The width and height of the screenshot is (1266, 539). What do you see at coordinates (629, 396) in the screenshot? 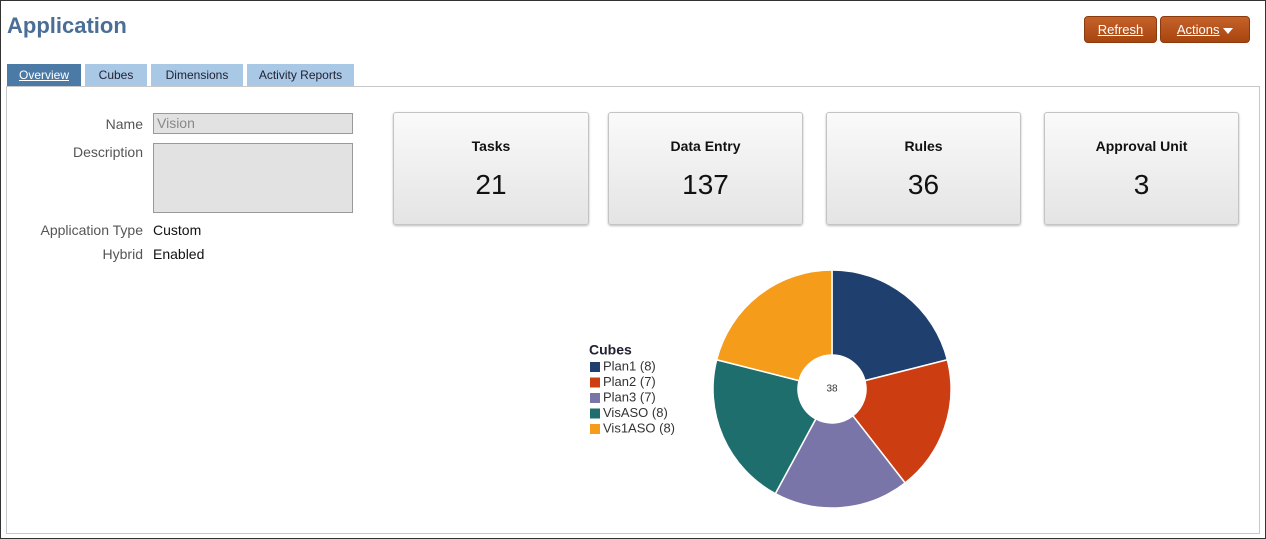
I see `legend-label: Plan3 (7)` at bounding box center [629, 396].